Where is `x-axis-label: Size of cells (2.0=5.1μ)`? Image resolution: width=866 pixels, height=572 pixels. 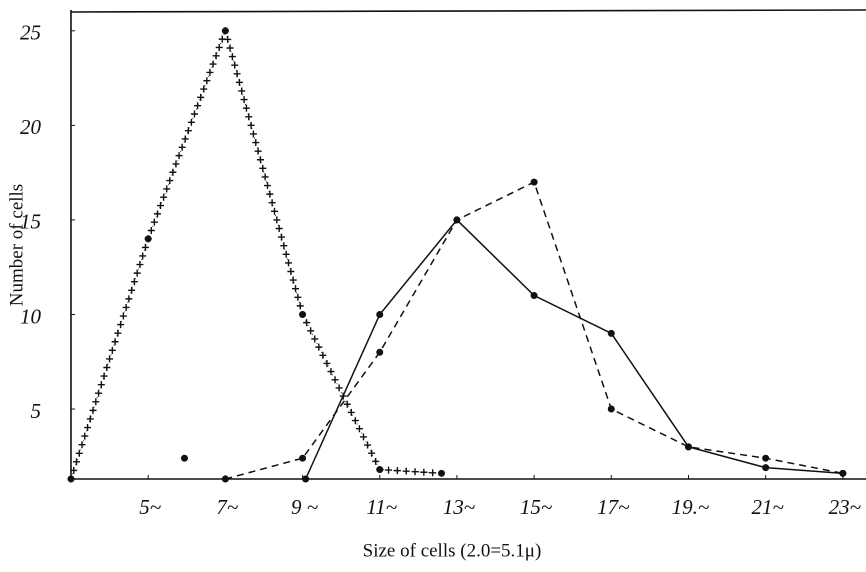
x-axis-label: Size of cells (2.0=5.1μ) is located at coordinates (452, 550).